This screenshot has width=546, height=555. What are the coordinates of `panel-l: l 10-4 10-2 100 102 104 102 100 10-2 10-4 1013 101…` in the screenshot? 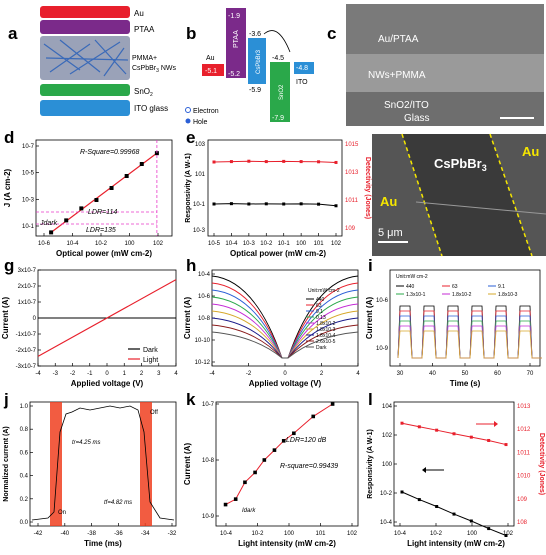 It's located at (455, 470).